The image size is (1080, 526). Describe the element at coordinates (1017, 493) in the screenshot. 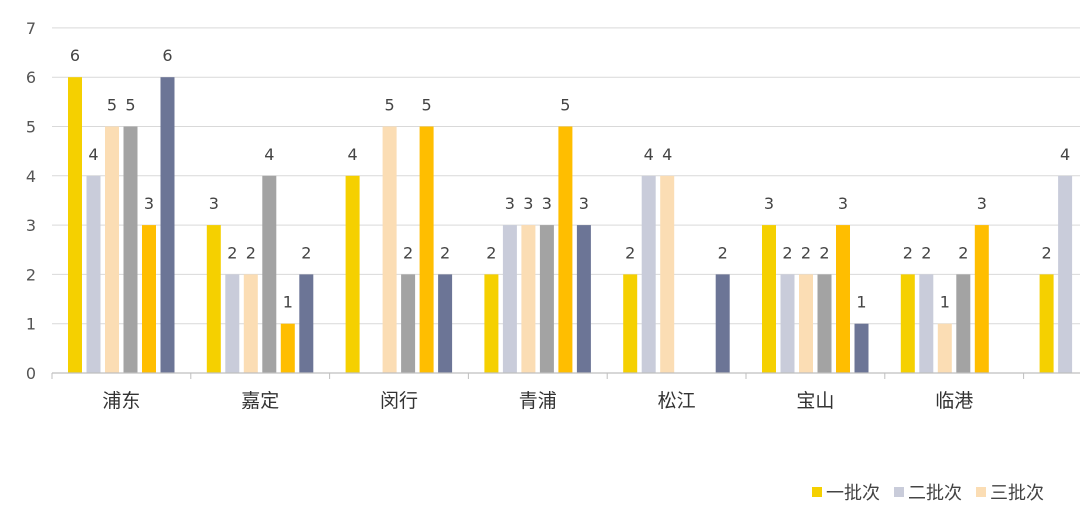

I see `legend-label: 三批次` at that location.